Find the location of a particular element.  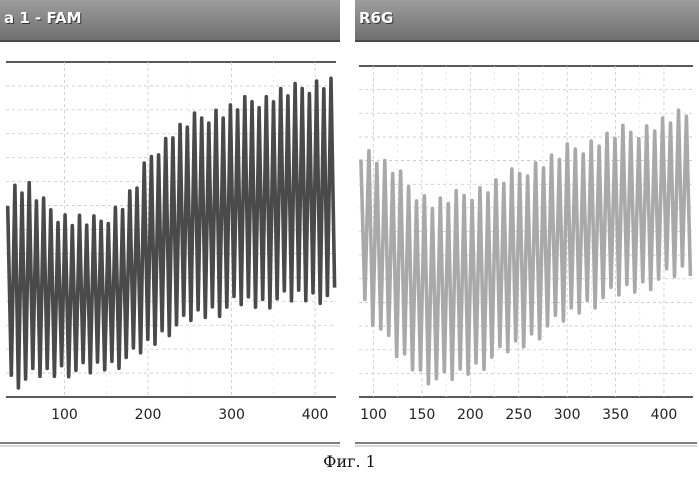

x-tick-label: 350 is located at coordinates (615, 415).